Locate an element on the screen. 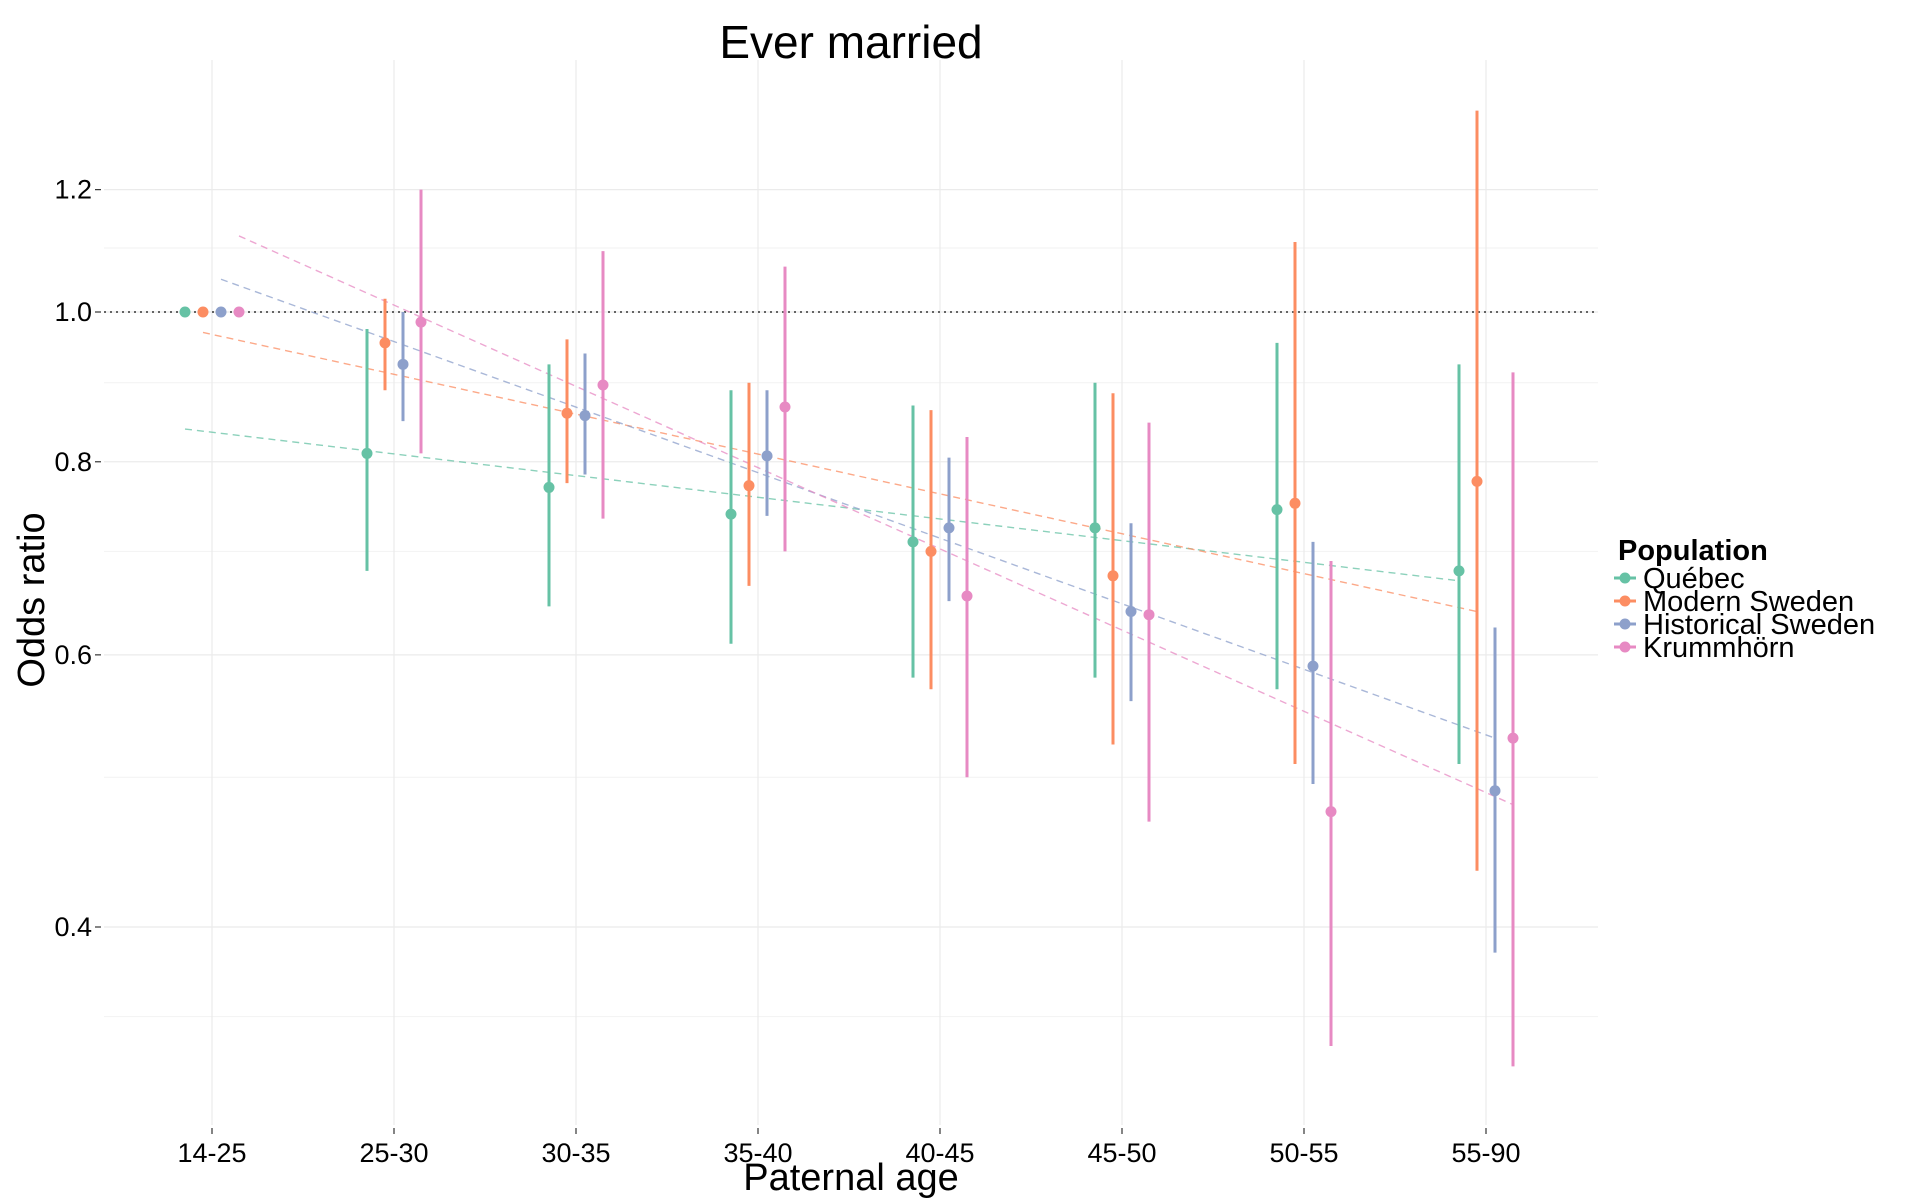 The width and height of the screenshot is (1920, 1200). x-tick-label: 25-30 is located at coordinates (393, 1153).